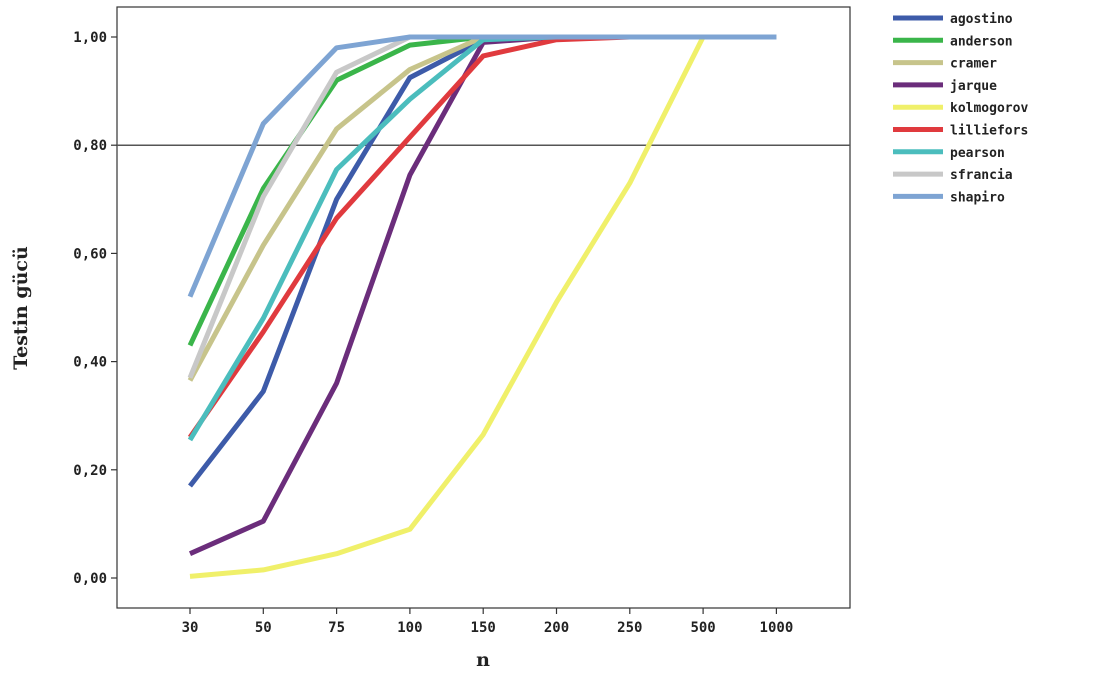 The width and height of the screenshot is (1094, 673). What do you see at coordinates (989, 108) in the screenshot?
I see `legend-label: kolmogorov` at bounding box center [989, 108].